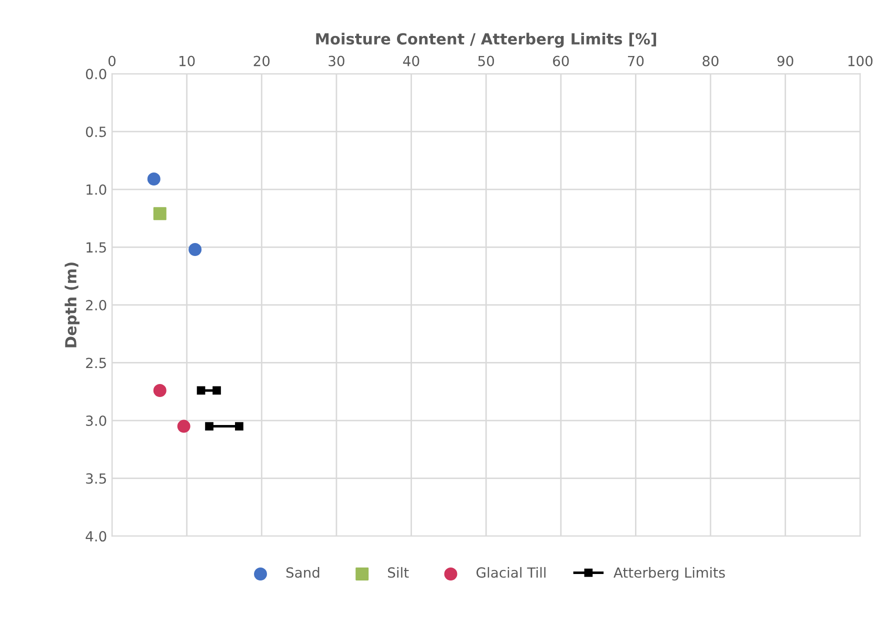 Image resolution: width=896 pixels, height=642 pixels. What do you see at coordinates (96, 132) in the screenshot?
I see `y-tick-label: 0.5` at bounding box center [96, 132].